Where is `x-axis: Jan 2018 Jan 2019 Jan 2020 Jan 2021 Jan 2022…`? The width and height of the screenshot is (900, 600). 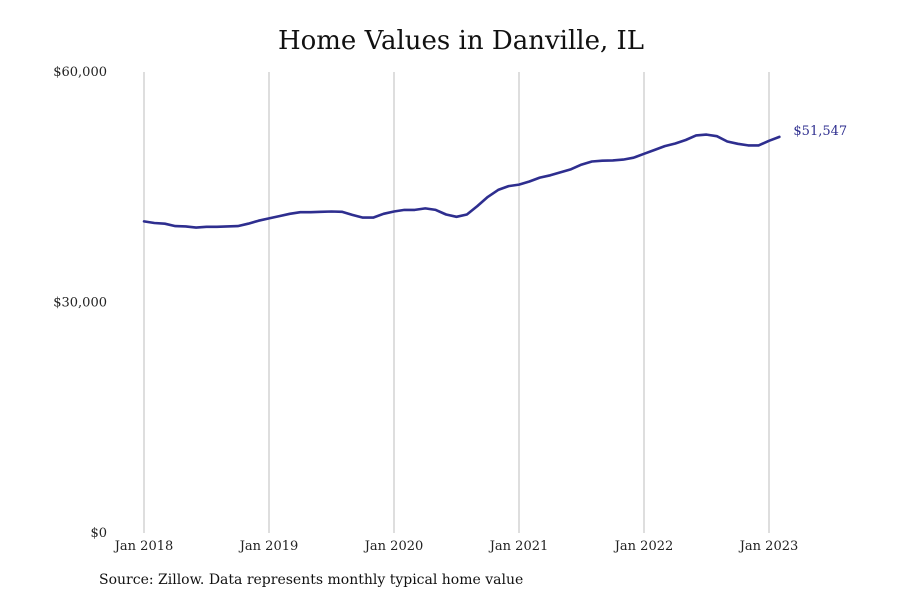 x-axis: Jan 2018 Jan 2019 Jan 2020 Jan 2021 Jan 2022… is located at coordinates (456, 546).